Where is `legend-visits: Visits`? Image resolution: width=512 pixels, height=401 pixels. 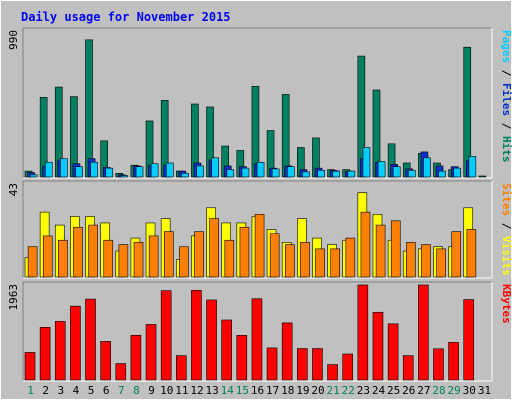
legend-visits: Visits is located at coordinates (506, 256).